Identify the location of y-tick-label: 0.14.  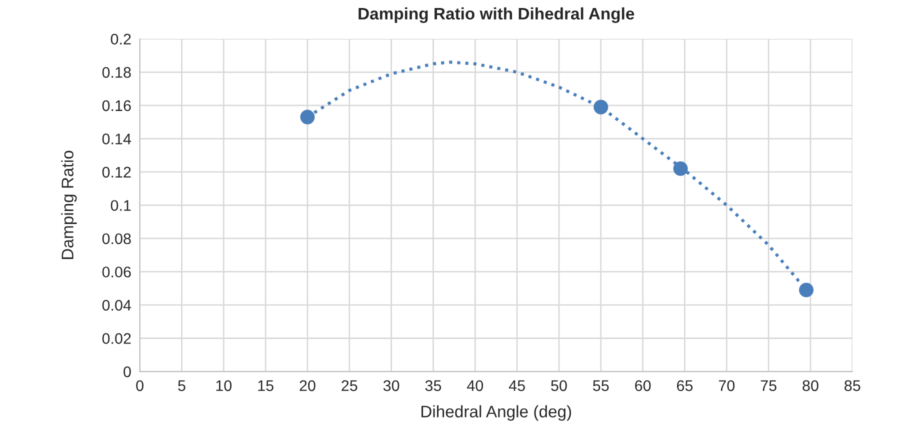
(117, 139).